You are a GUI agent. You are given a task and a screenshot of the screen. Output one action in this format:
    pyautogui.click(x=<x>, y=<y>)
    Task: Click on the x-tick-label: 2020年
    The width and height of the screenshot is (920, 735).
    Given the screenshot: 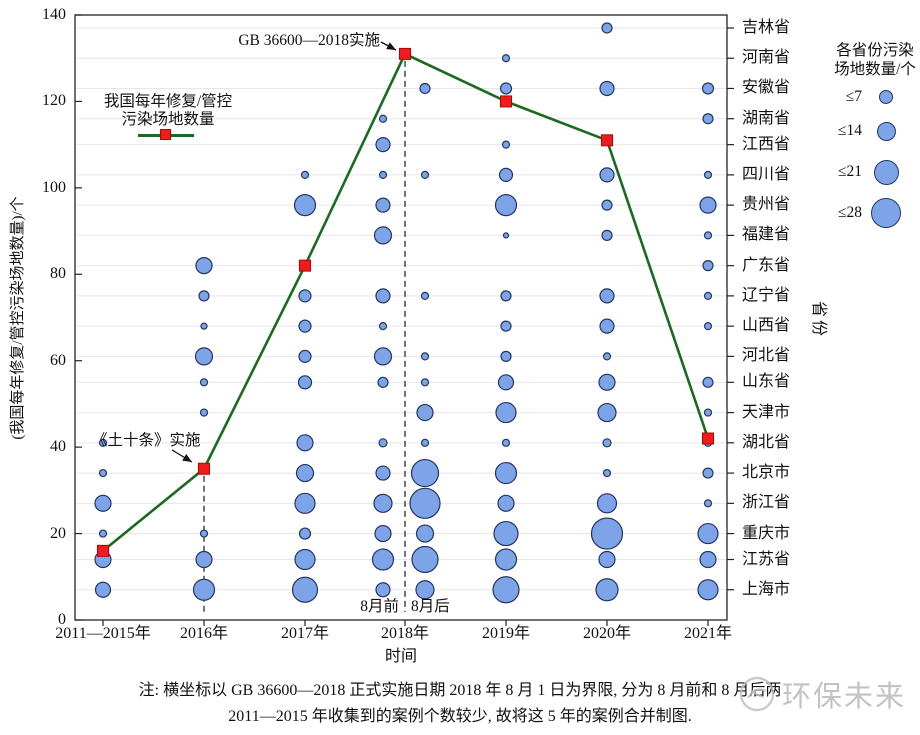 What is the action you would take?
    pyautogui.click(x=606, y=633)
    